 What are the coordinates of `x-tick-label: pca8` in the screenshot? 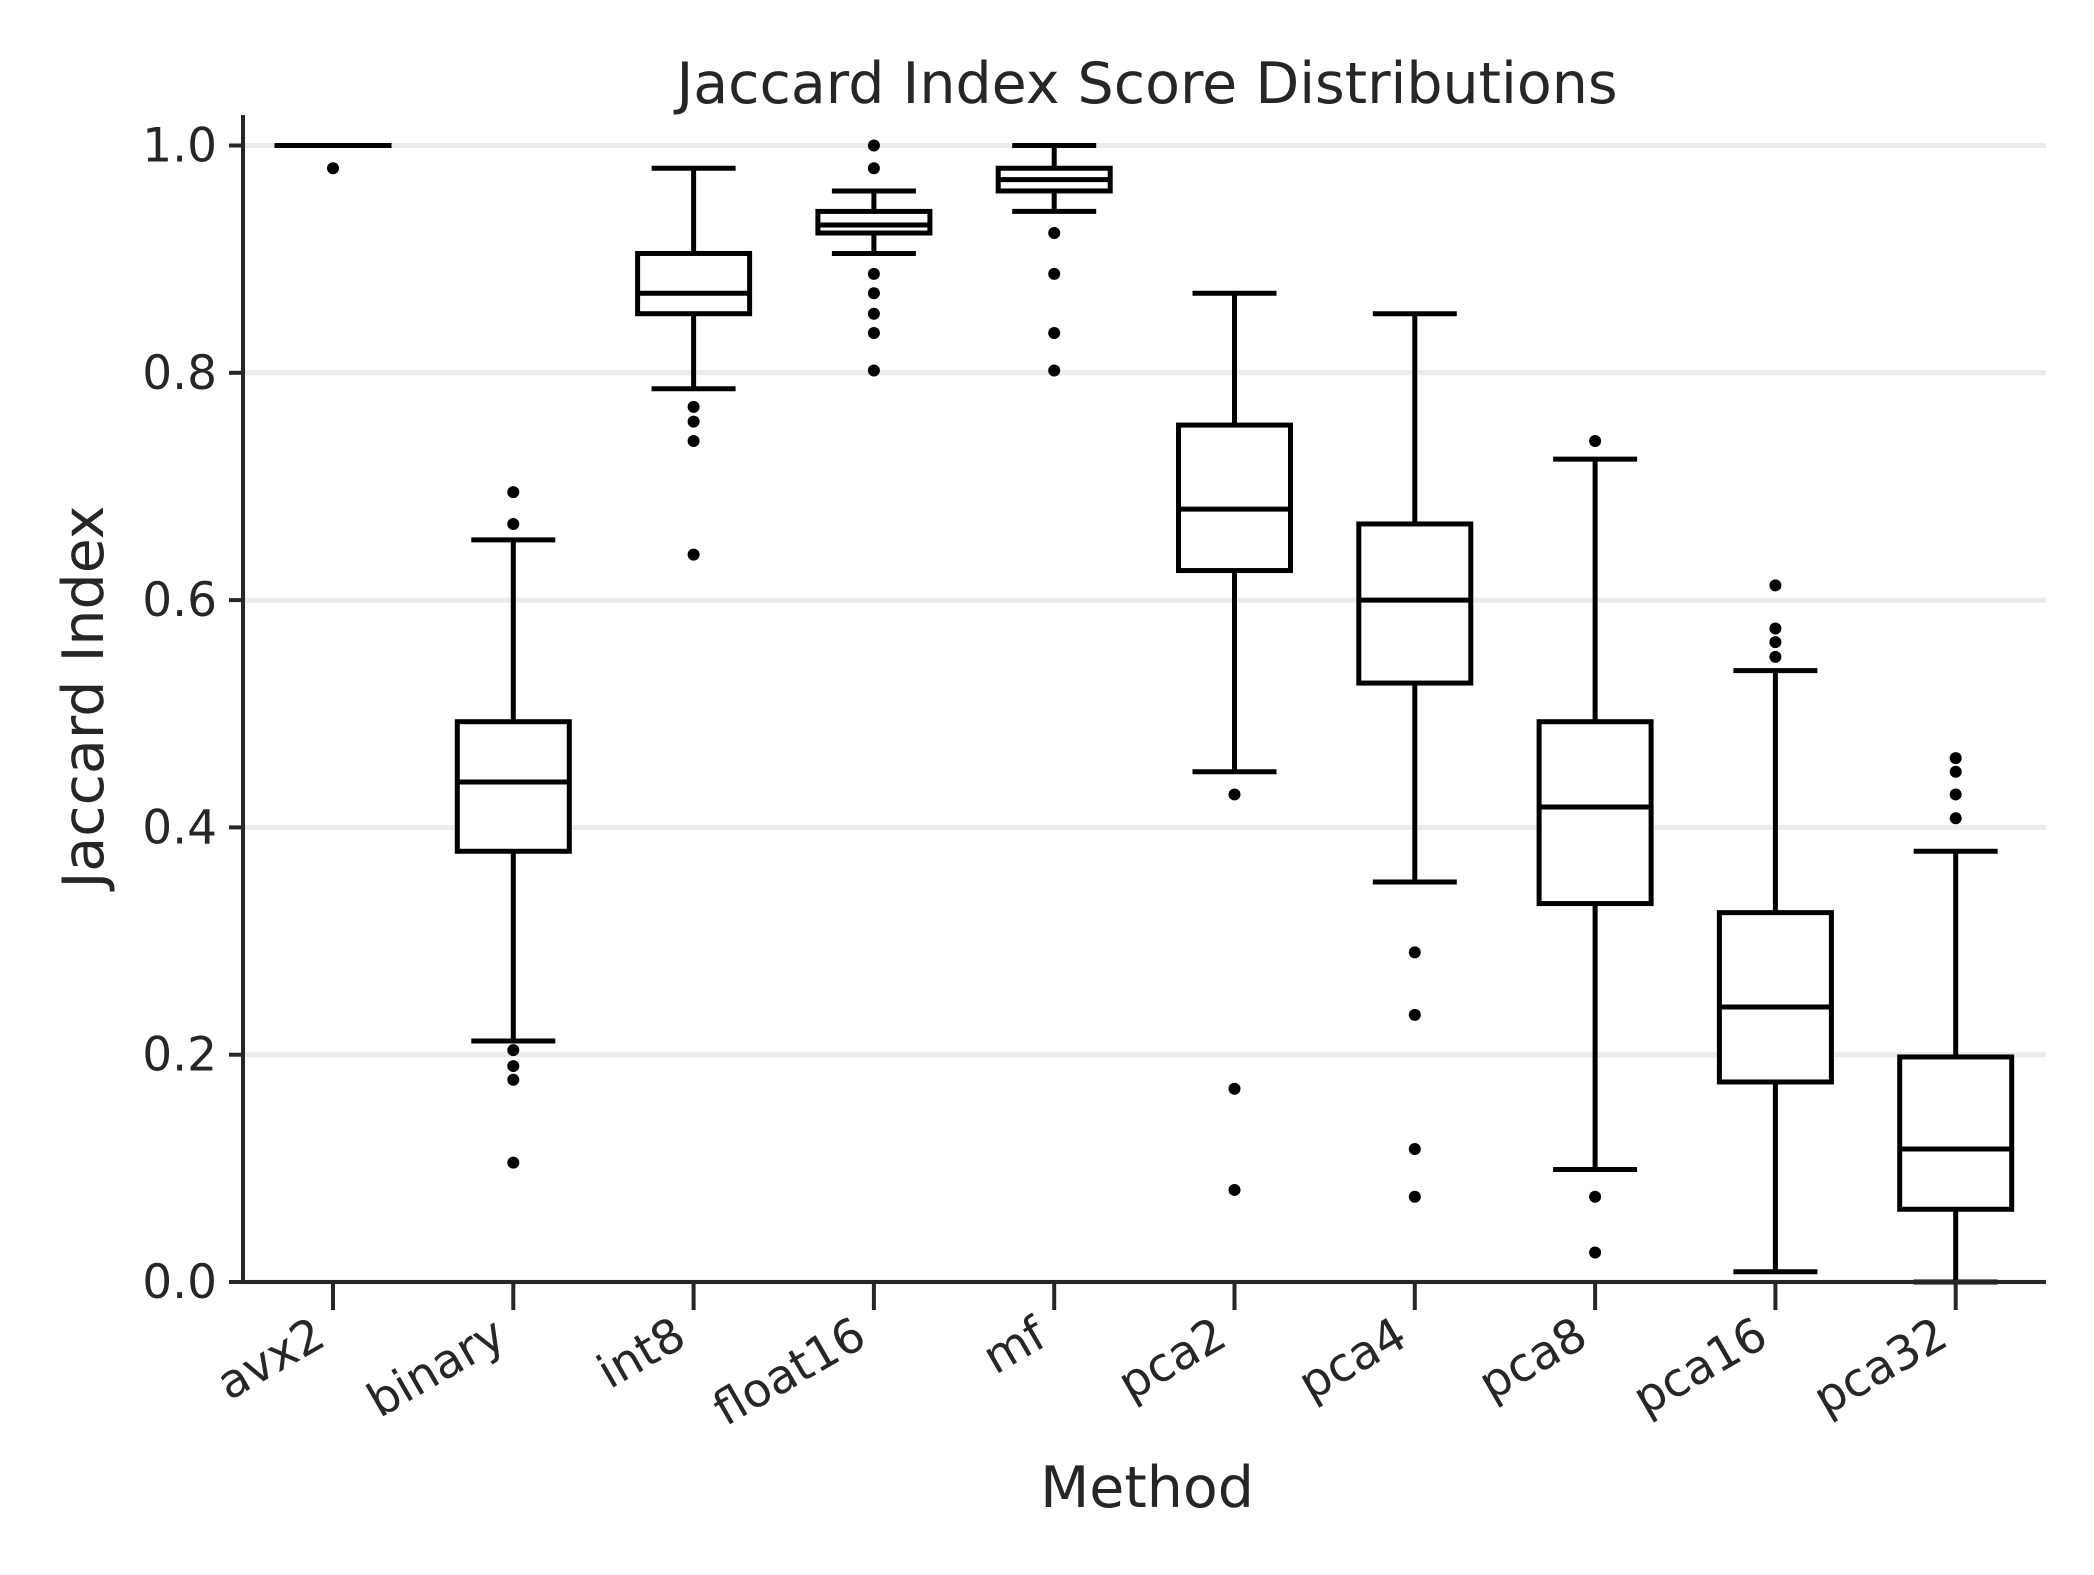 It's located at (1533, 1359).